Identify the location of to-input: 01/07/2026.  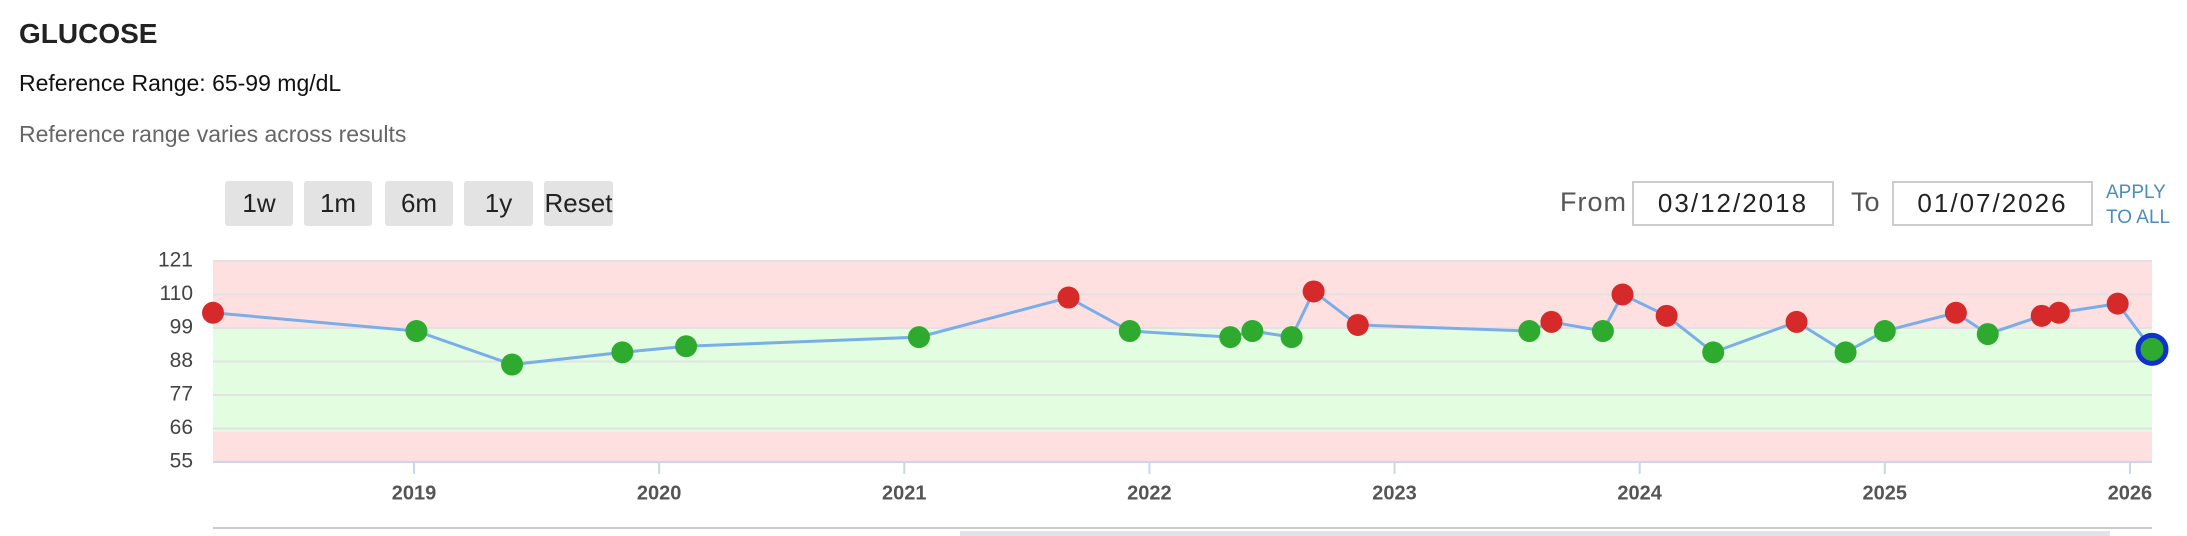
(1992, 203).